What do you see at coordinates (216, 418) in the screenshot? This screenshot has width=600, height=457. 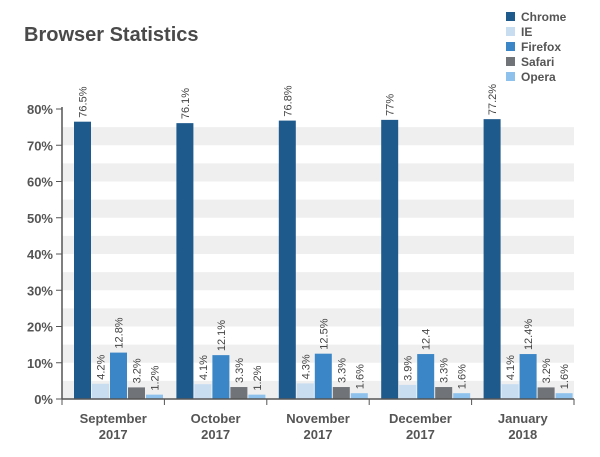 I see `x-tick-label: October` at bounding box center [216, 418].